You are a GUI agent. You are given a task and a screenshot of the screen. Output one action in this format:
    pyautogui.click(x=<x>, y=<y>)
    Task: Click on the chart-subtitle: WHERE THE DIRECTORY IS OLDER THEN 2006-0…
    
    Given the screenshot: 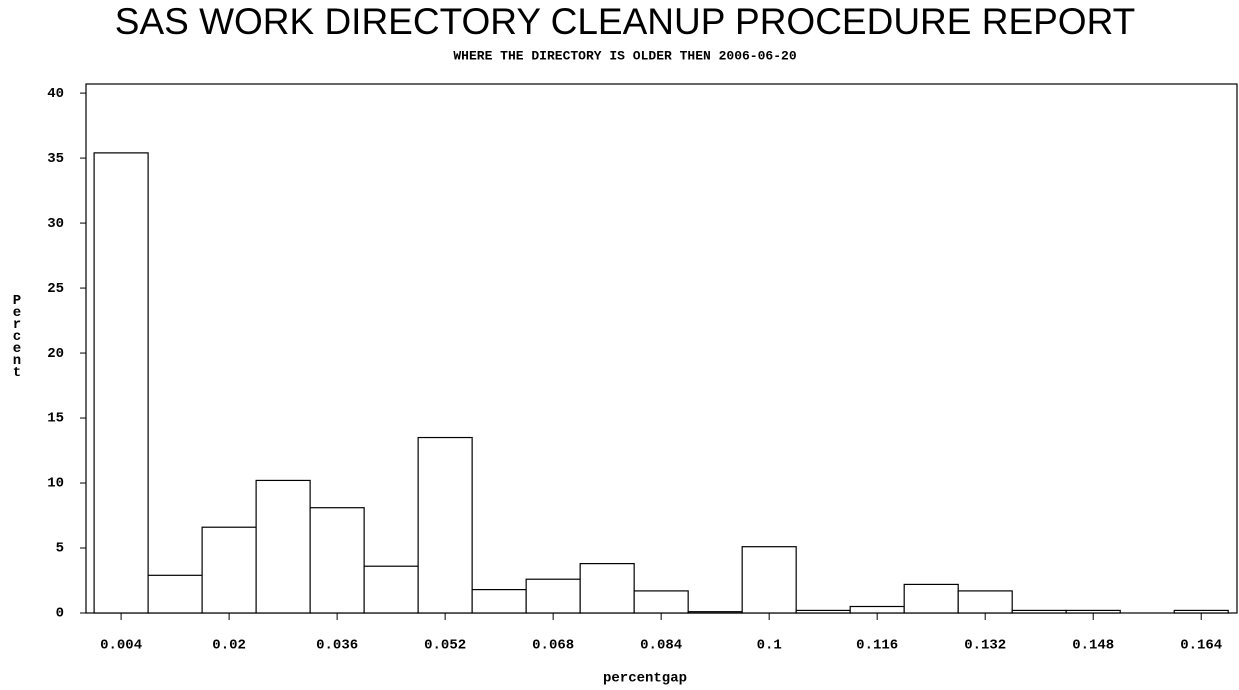 What is the action you would take?
    pyautogui.click(x=624, y=55)
    